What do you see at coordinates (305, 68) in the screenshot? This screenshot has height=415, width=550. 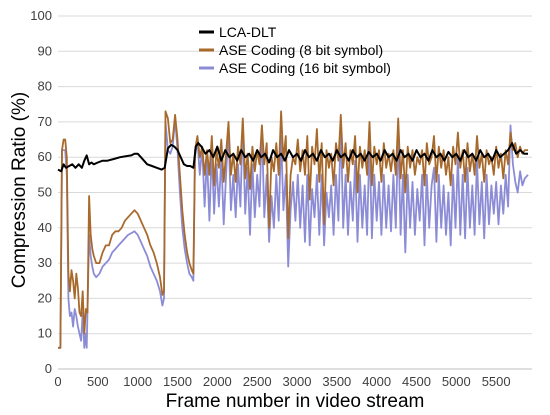 I see `legend-label: ASE Coding (16 bit symbol)` at bounding box center [305, 68].